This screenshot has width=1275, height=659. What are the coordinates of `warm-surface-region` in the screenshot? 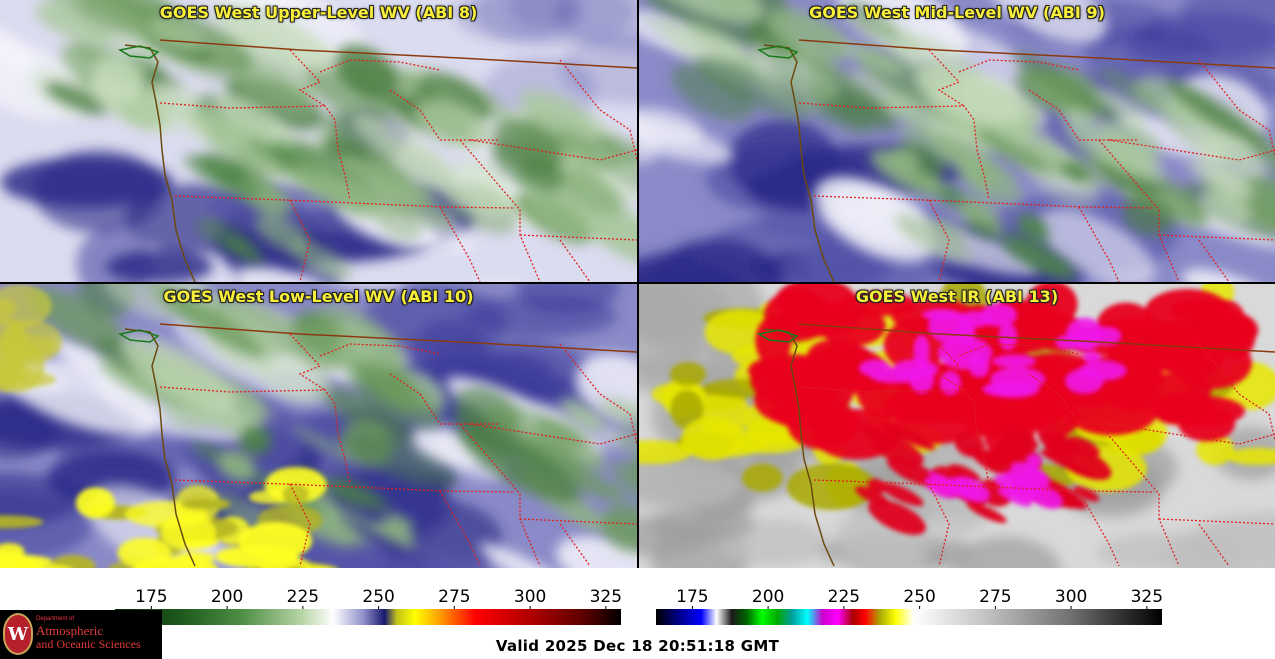 It's located at (168, 426).